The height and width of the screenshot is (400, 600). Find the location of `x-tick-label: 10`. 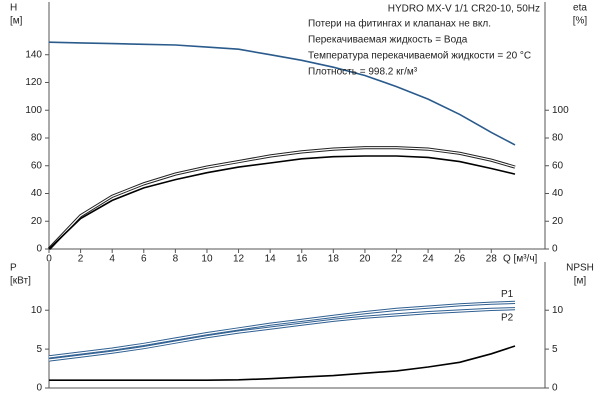

x-tick-label: 10 is located at coordinates (207, 259).